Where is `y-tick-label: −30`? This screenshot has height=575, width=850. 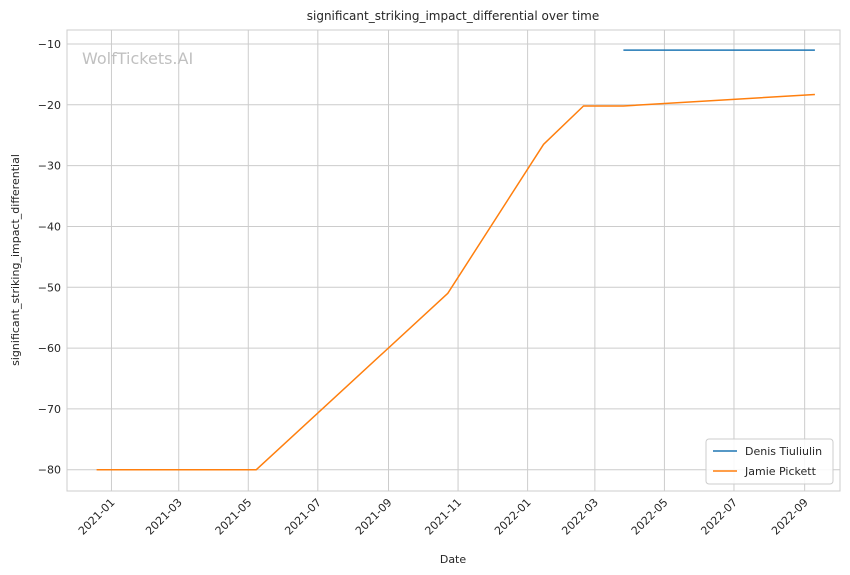
y-tick-label: −30 is located at coordinates (49, 166).